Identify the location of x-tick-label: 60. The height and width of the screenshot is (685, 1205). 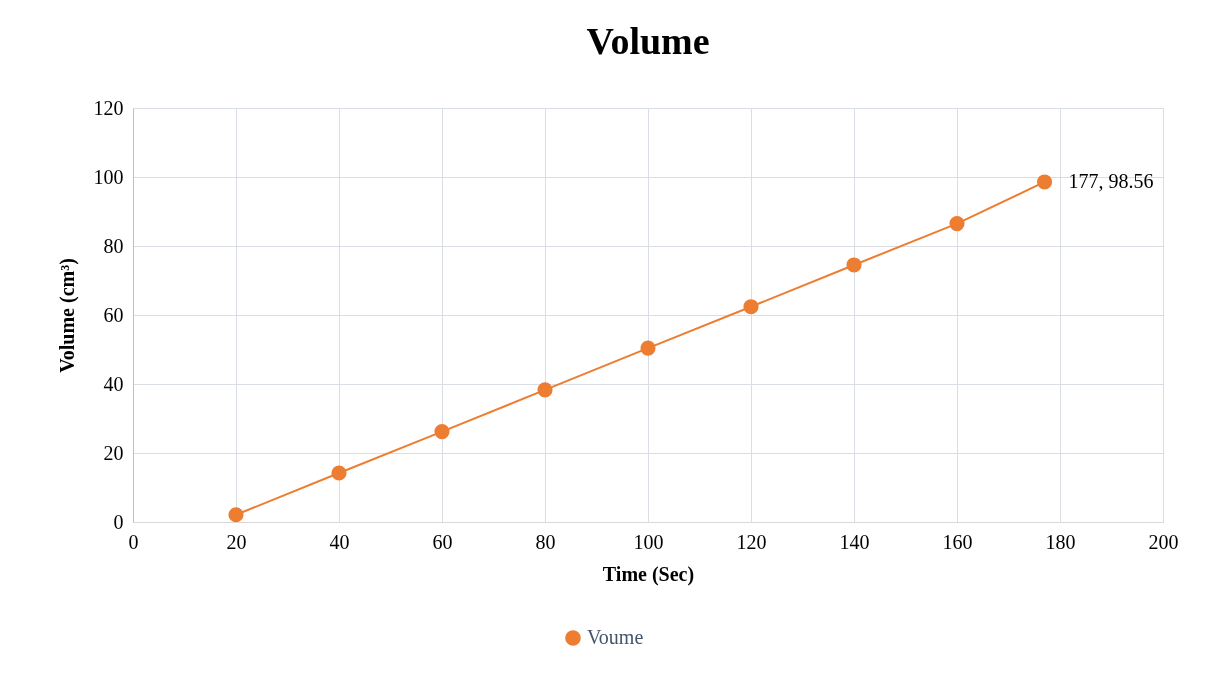
(442, 541).